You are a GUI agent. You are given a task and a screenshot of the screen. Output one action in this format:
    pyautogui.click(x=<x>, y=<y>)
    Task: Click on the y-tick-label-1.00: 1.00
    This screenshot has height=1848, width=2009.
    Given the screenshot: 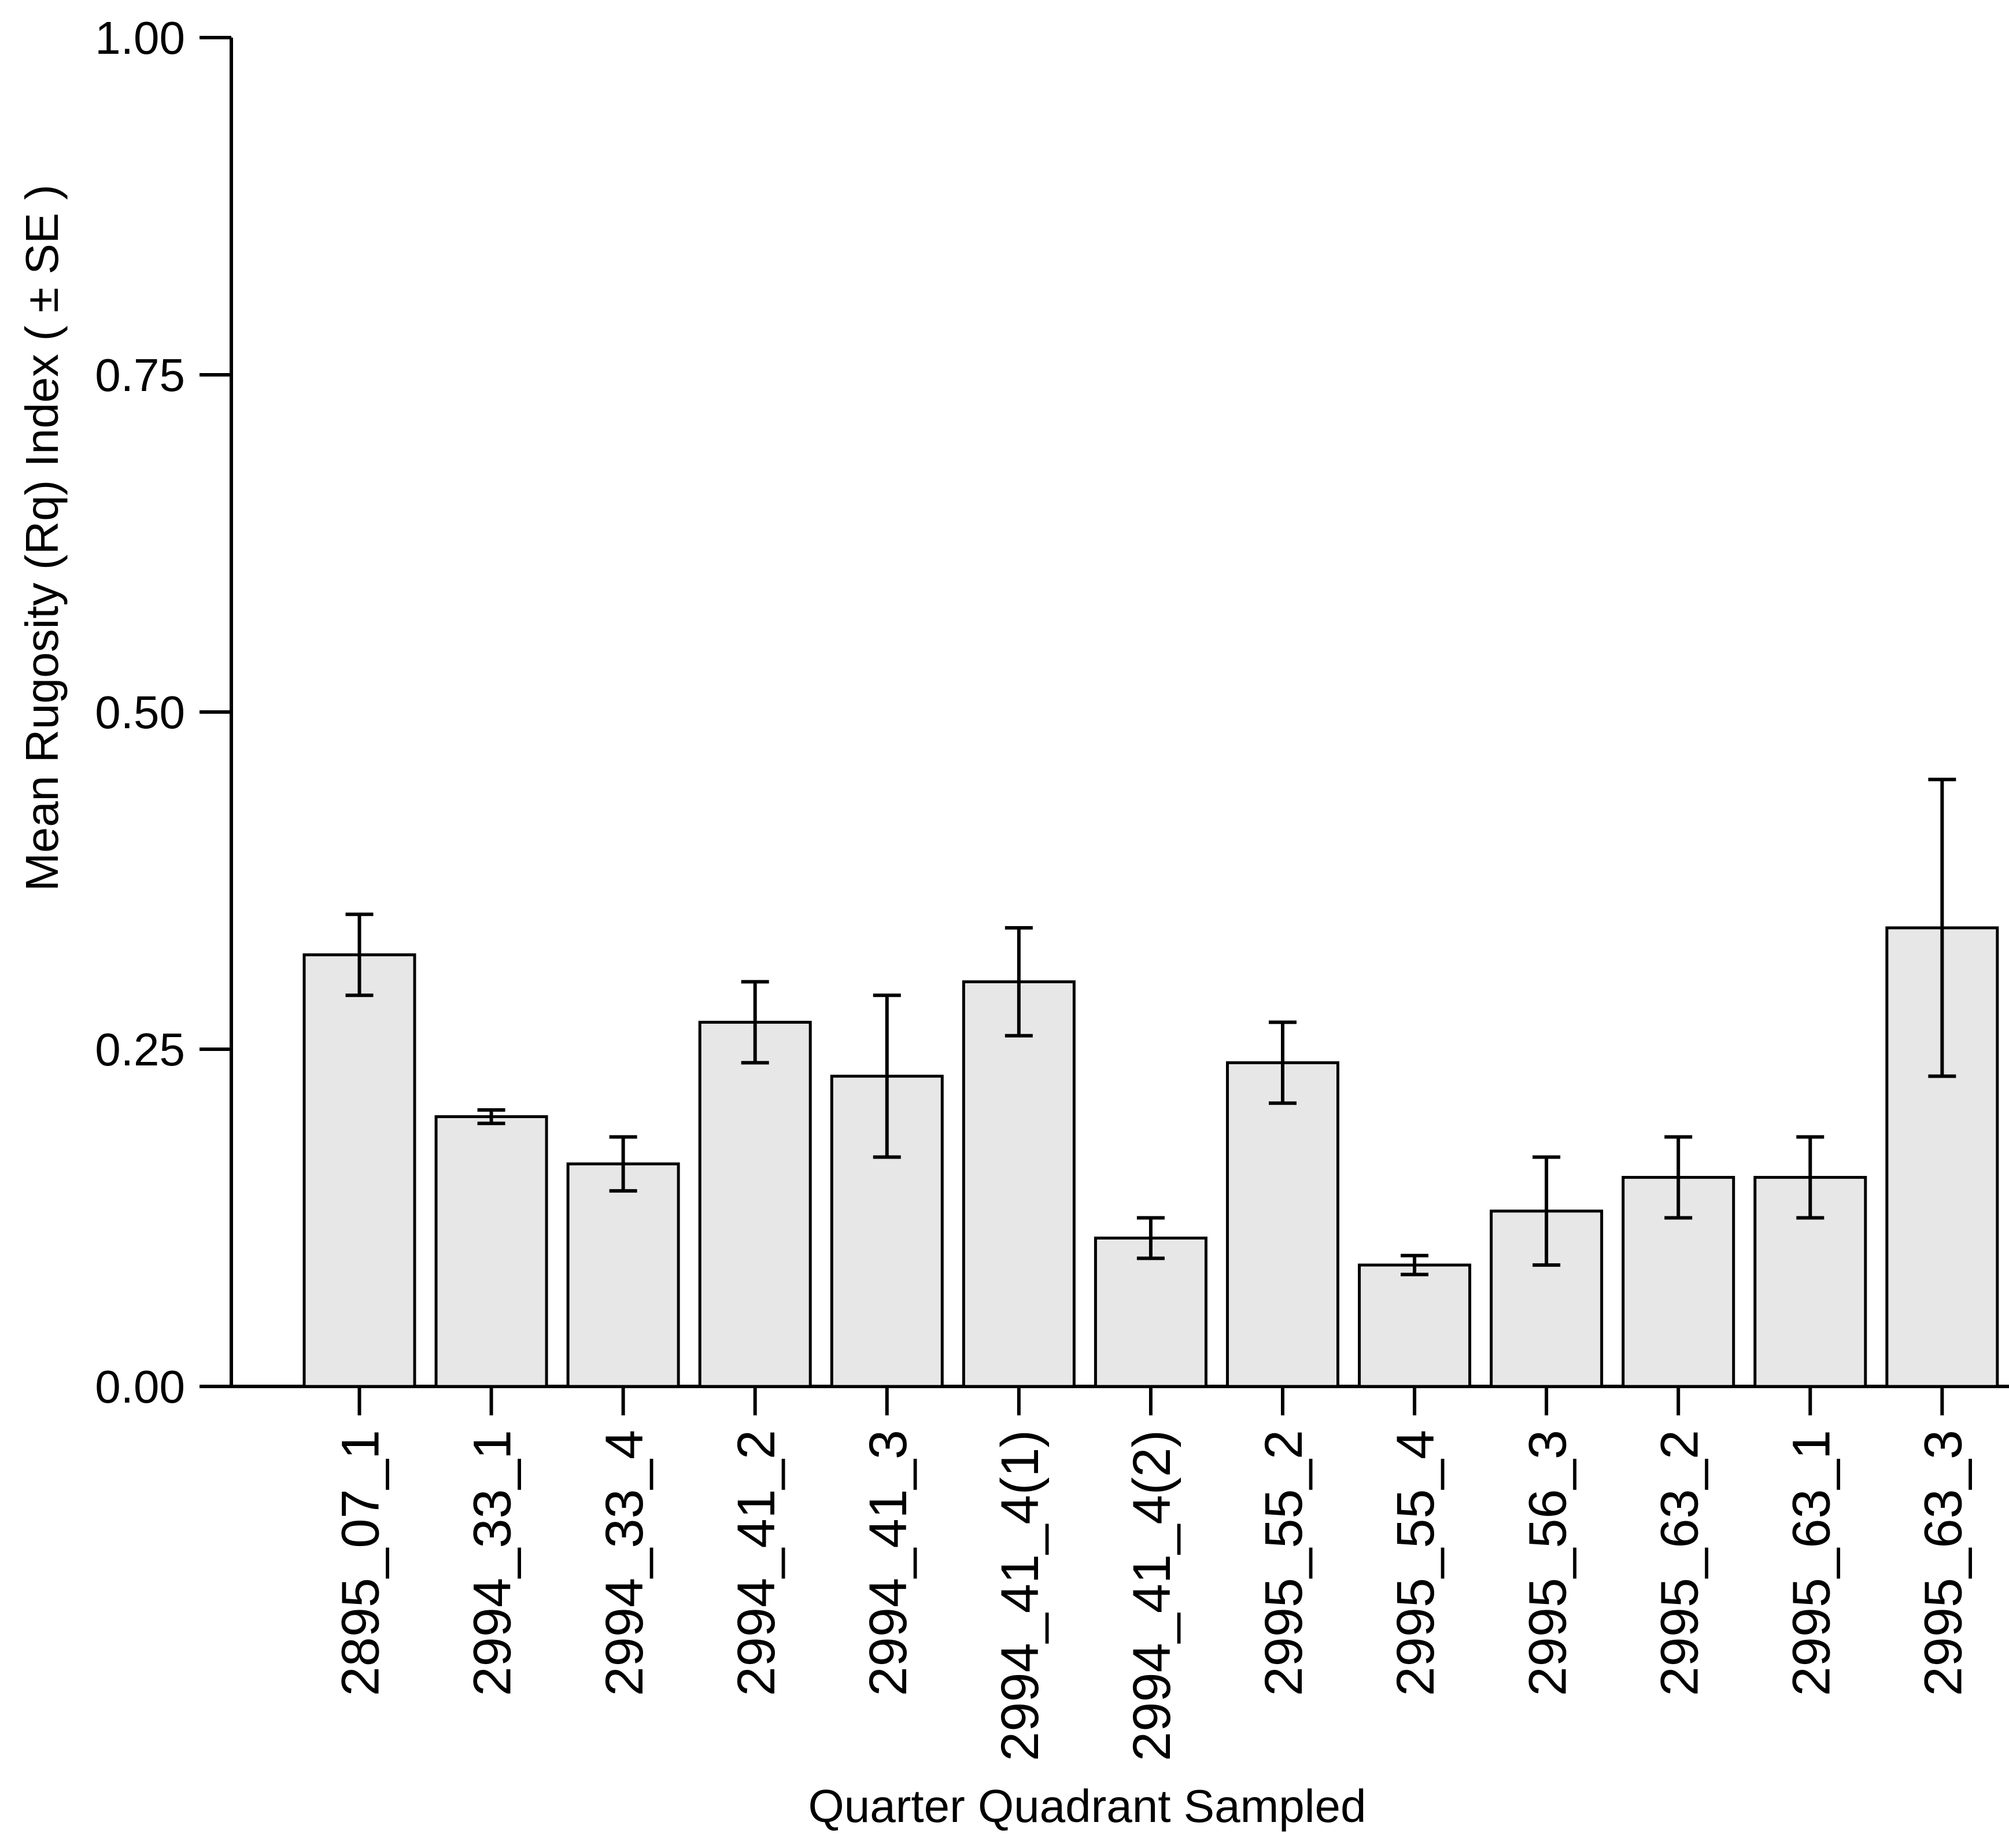 What is the action you would take?
    pyautogui.click(x=140, y=38)
    